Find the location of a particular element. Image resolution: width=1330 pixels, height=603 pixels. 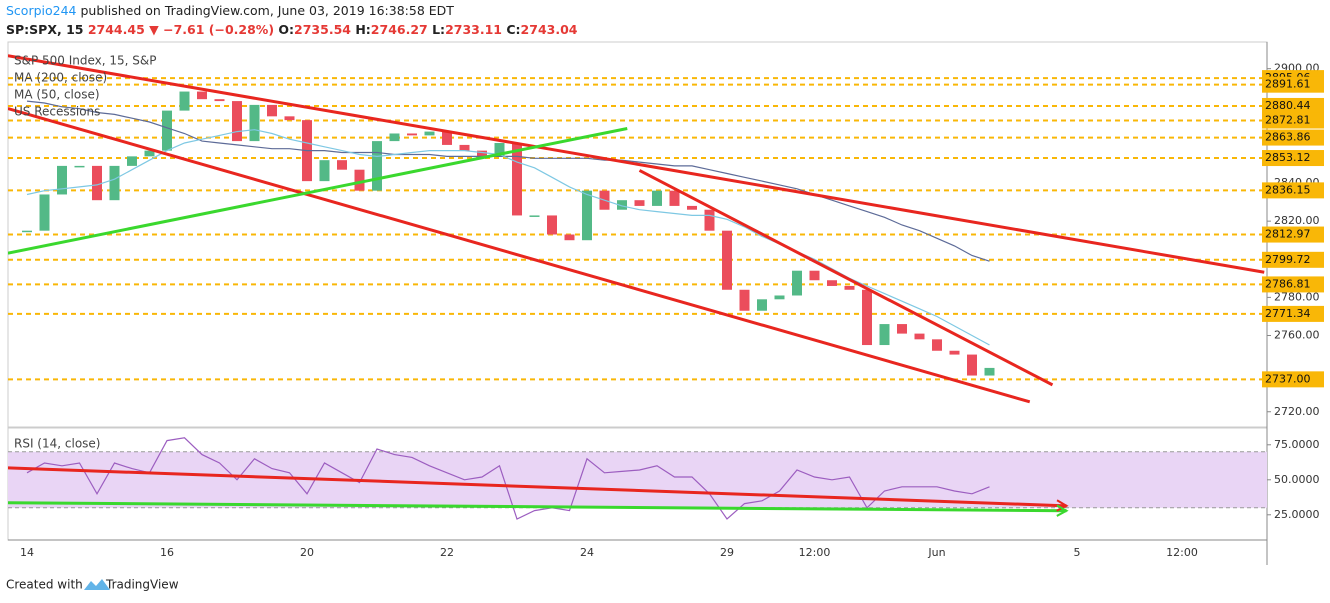

series-line is located at coordinates (508, 478).